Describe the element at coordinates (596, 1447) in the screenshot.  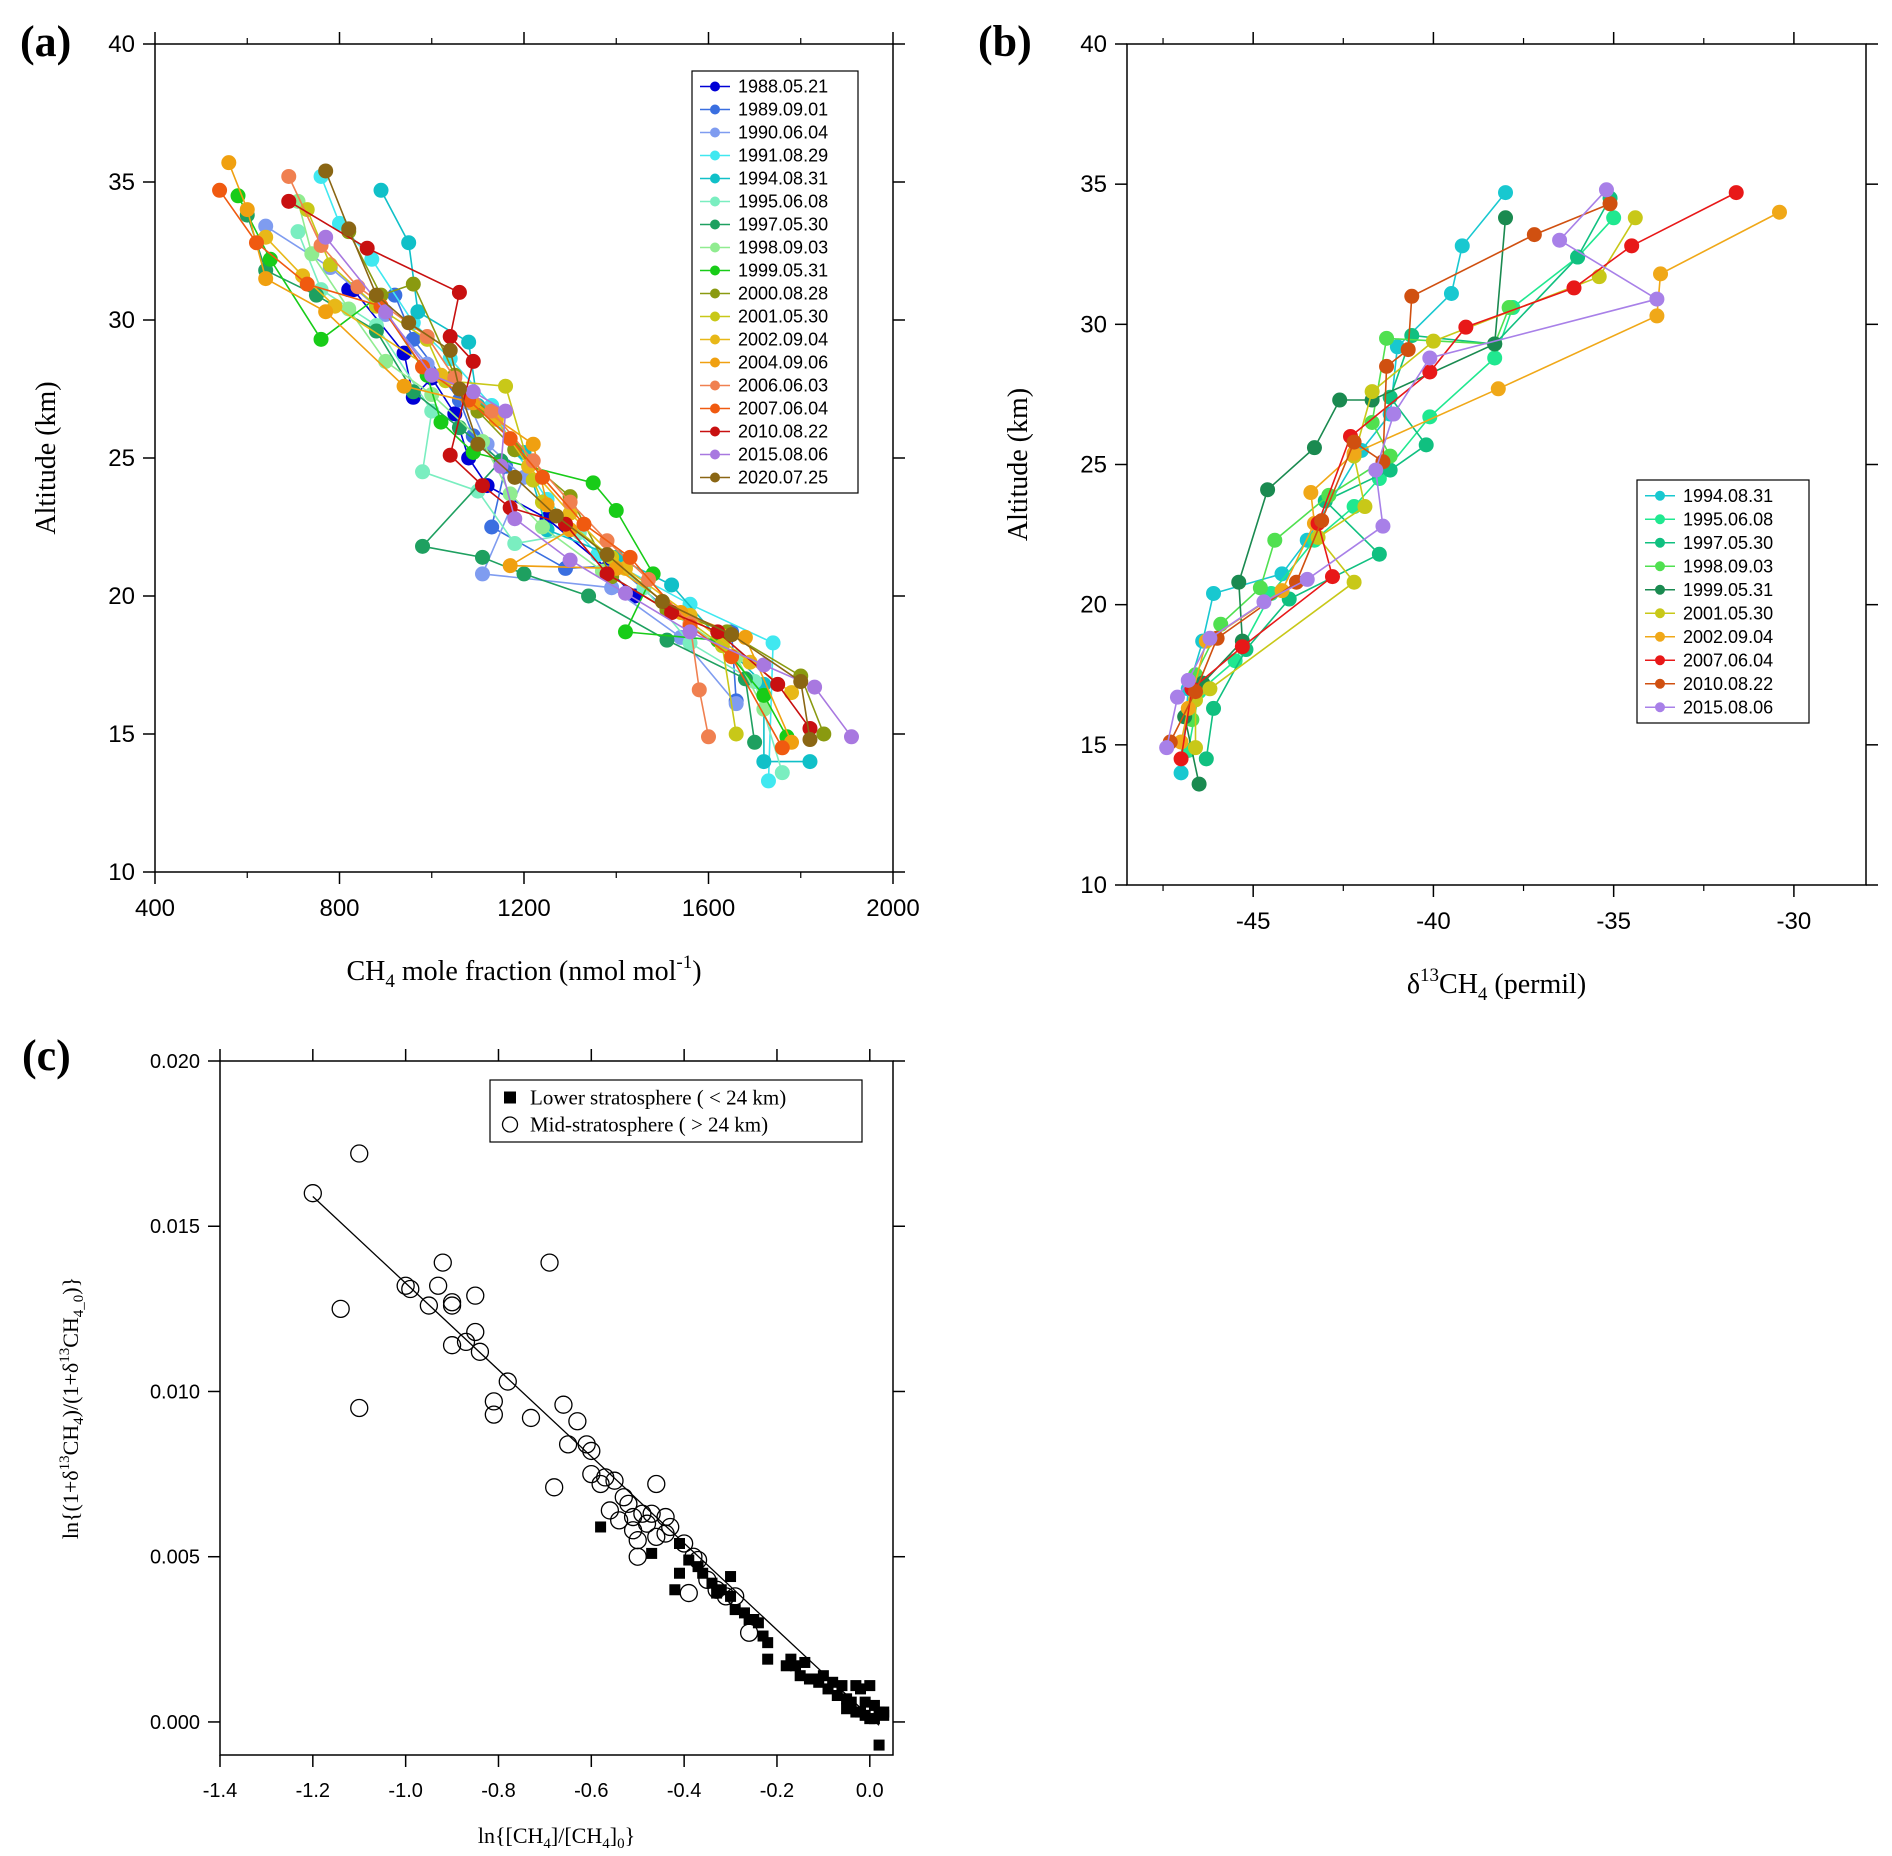
I see `panel-c-series` at that location.